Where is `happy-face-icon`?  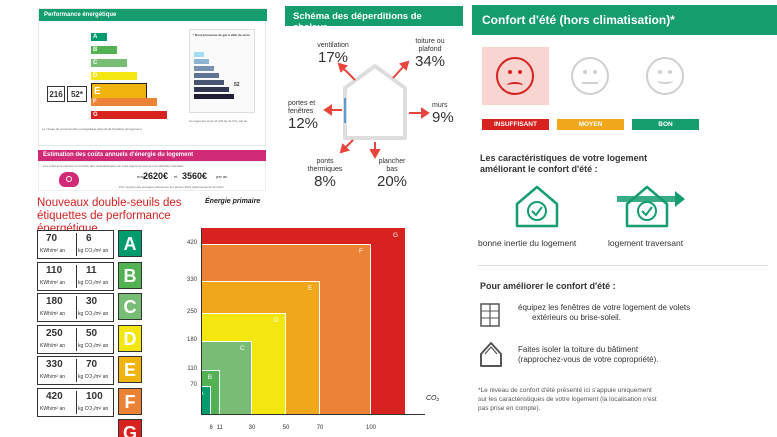
happy-face-icon is located at coordinates (665, 76).